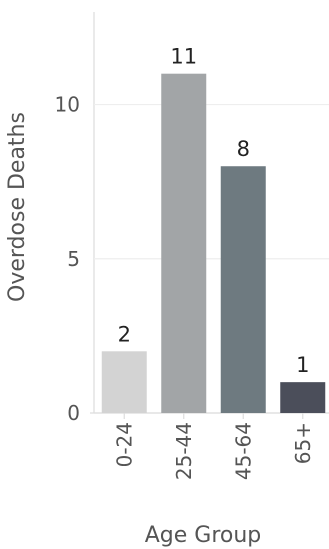 The height and width of the screenshot is (549, 329). I want to click on y-tick-label: 10, so click(67, 105).